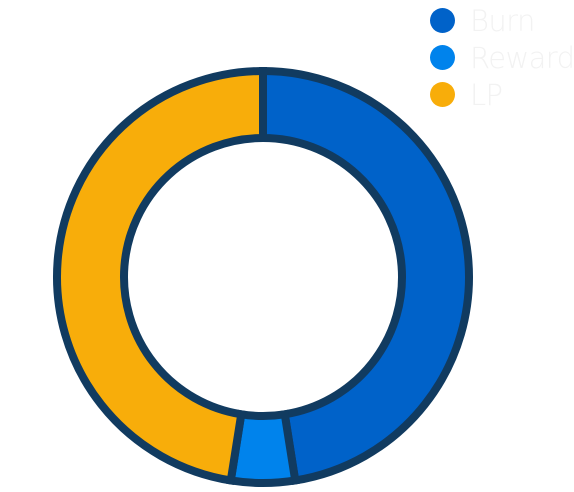  Describe the element at coordinates (522, 57) in the screenshot. I see `legend-label-reward: Reward` at that location.